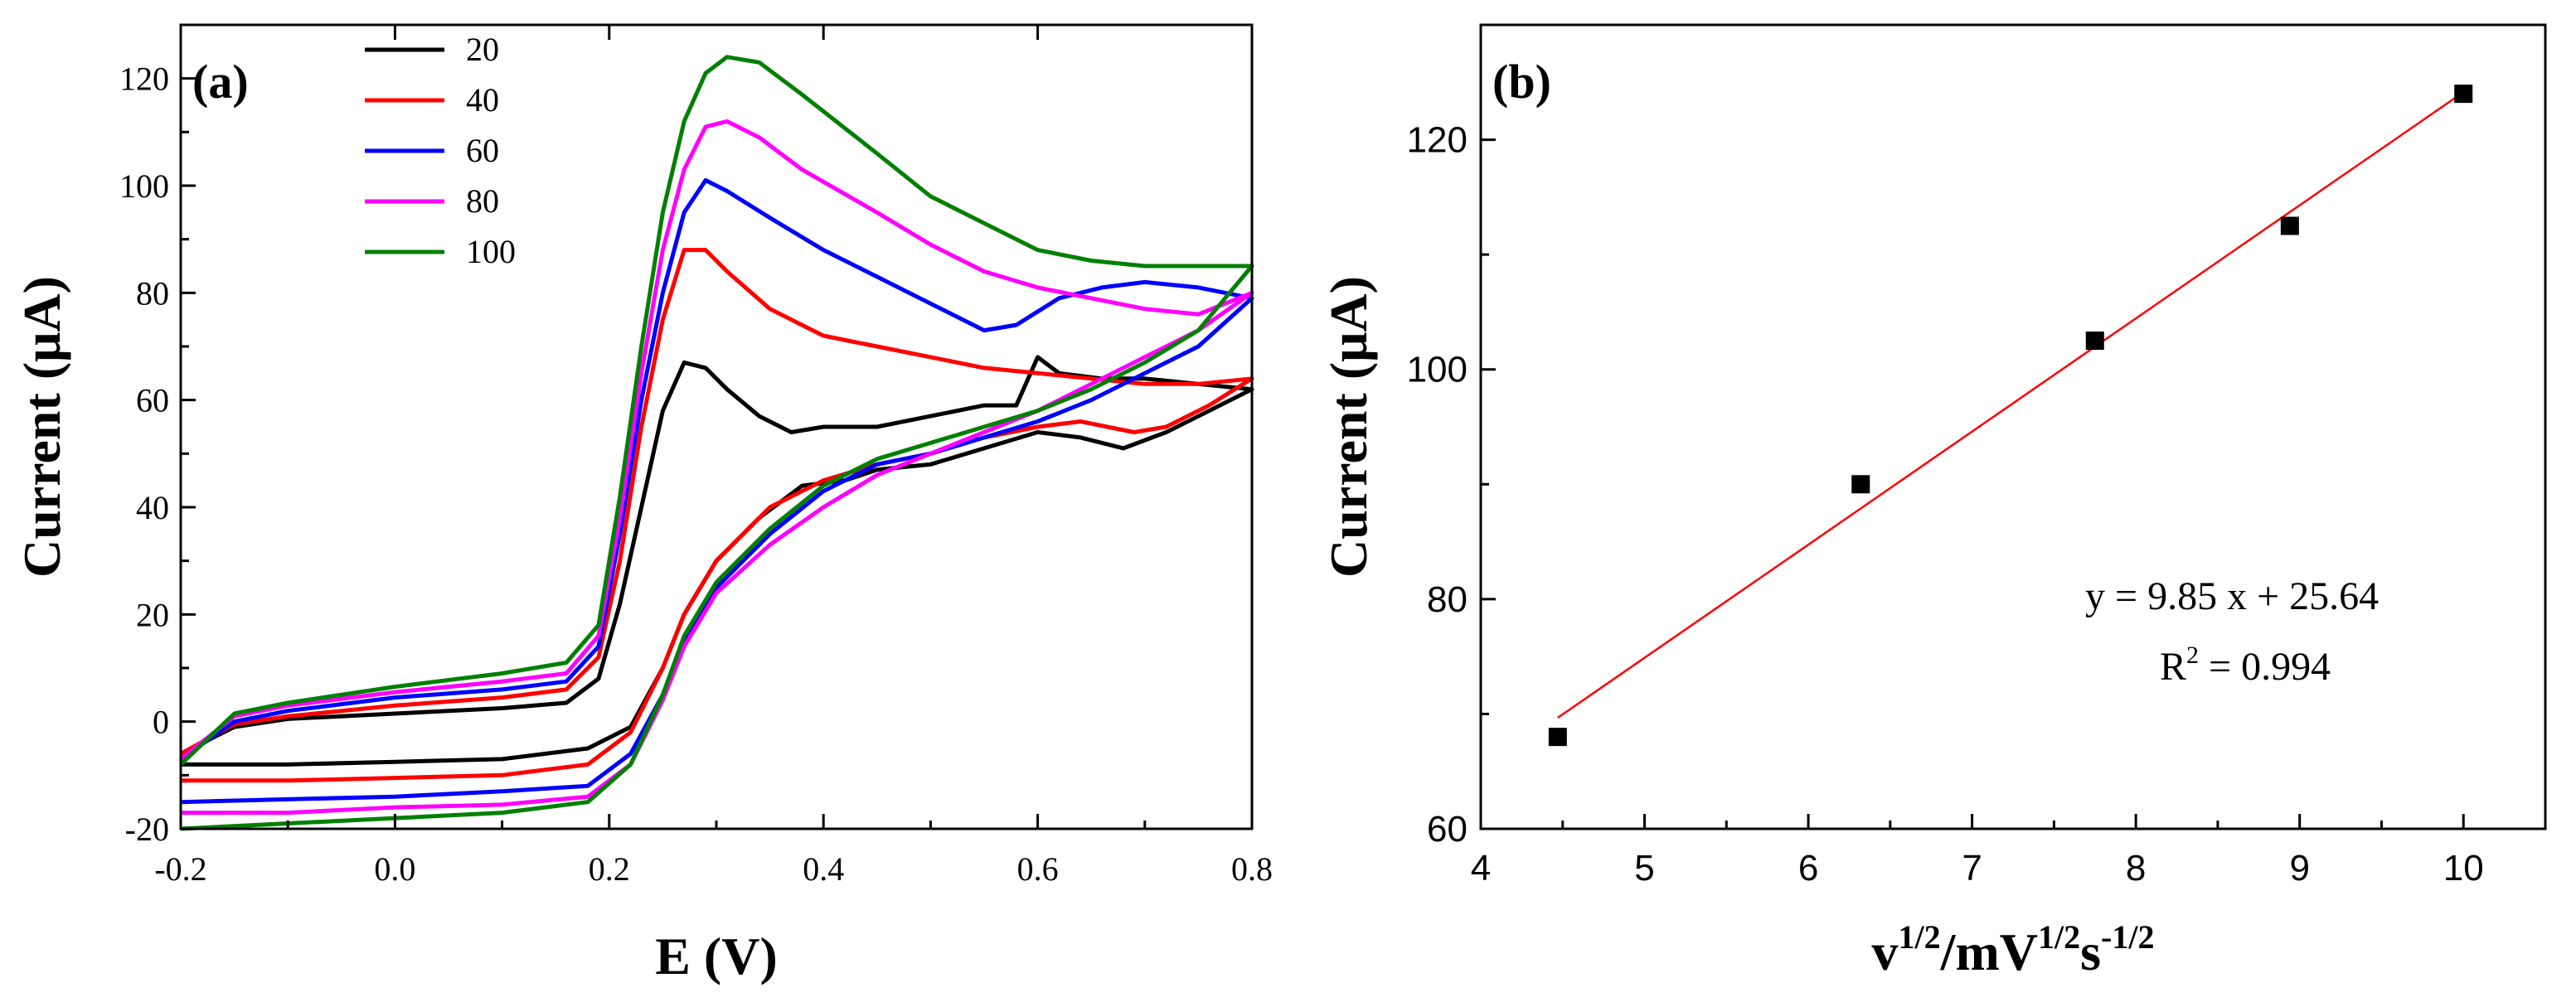 Image resolution: width=2576 pixels, height=1007 pixels. I want to click on x-tick-label: 5, so click(1644, 868).